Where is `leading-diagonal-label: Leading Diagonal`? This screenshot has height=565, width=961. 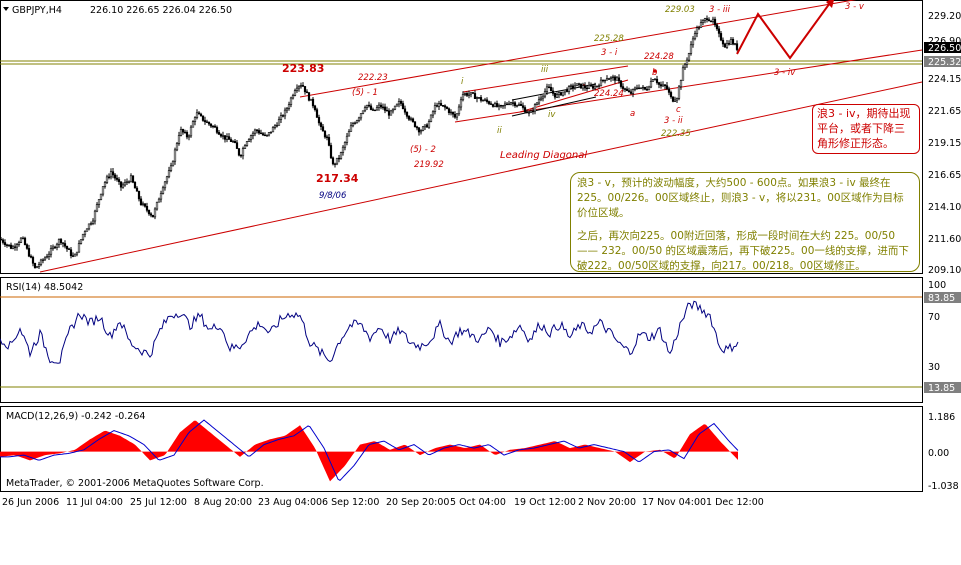 leading-diagonal-label: Leading Diagonal is located at coordinates (543, 155).